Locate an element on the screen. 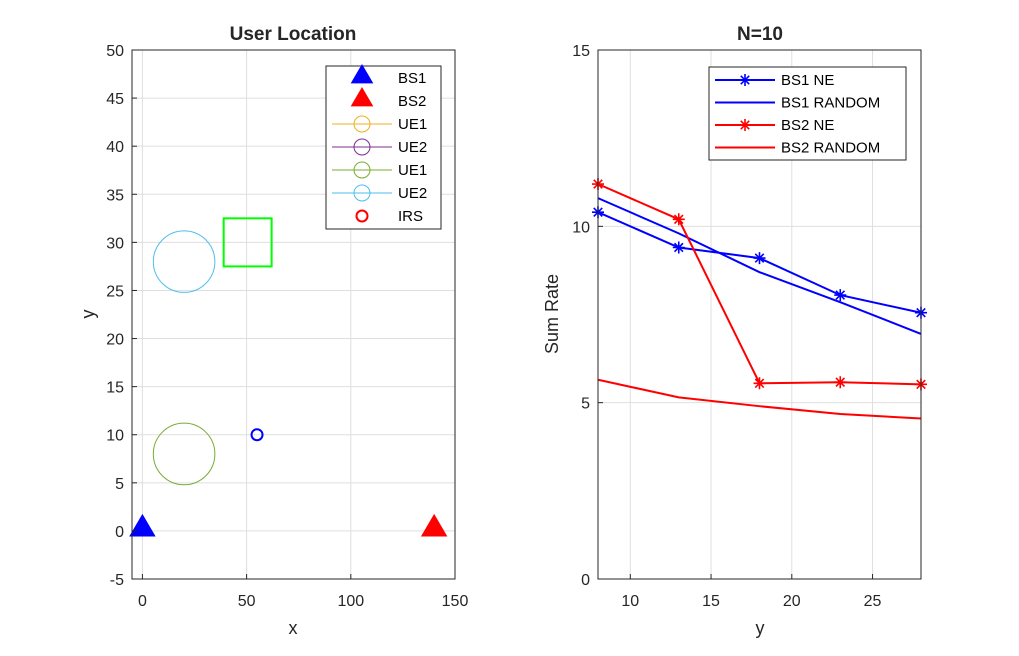 This screenshot has height=656, width=1019. series-bs2-random is located at coordinates (759, 399).